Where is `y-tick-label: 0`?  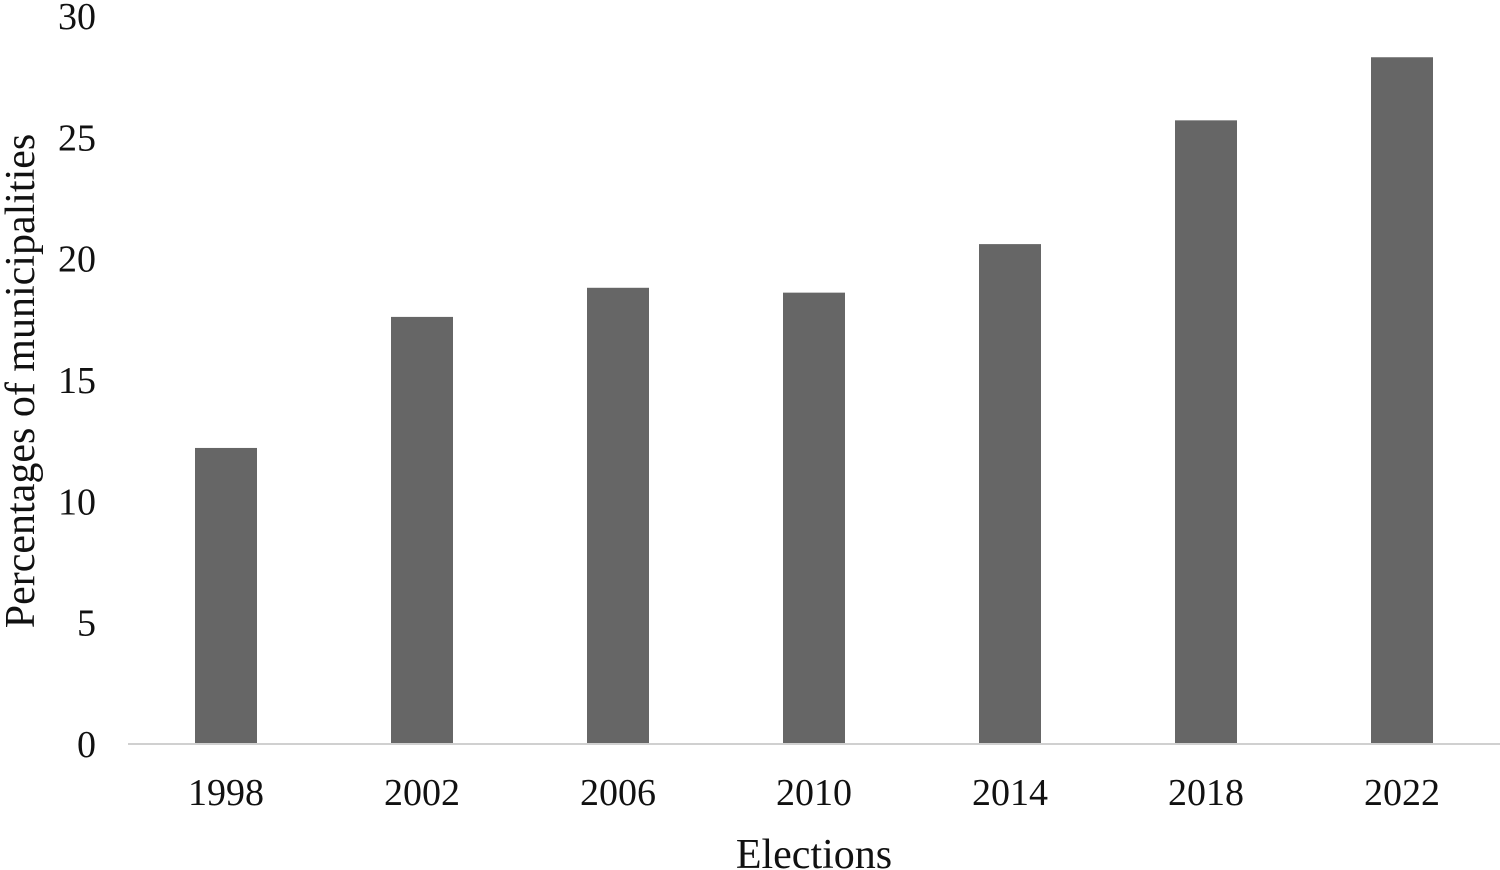 y-tick-label: 0 is located at coordinates (86, 745).